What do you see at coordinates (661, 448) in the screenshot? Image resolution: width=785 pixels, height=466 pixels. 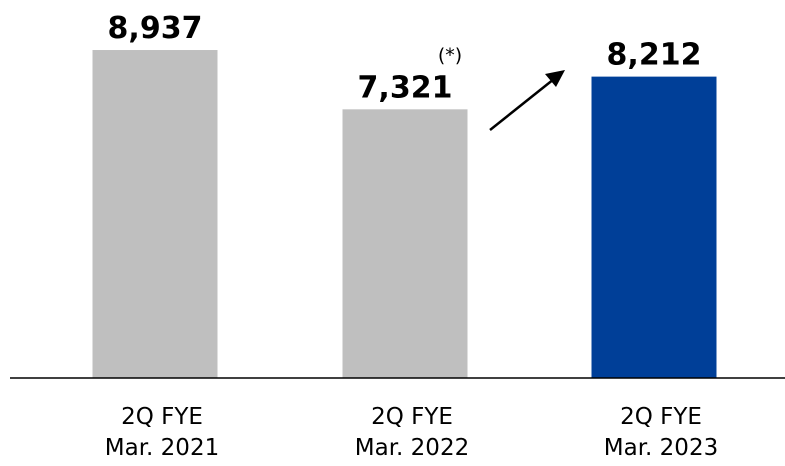 I see `category-label-3-line-2: Mar. 2023` at bounding box center [661, 448].